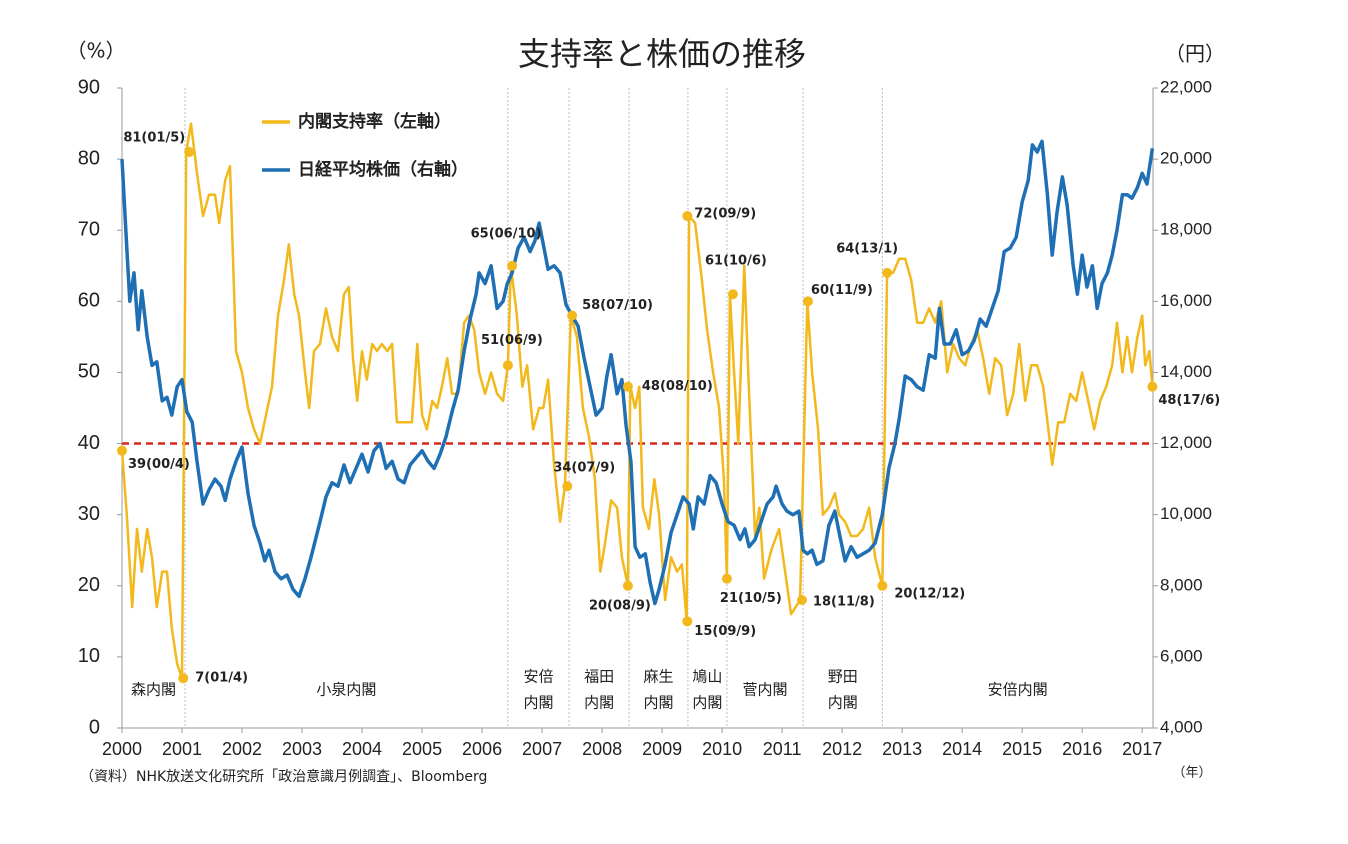 The width and height of the screenshot is (1348, 844). What do you see at coordinates (725, 214) in the screenshot?
I see `annotation-label: 72(09/9)` at bounding box center [725, 214].